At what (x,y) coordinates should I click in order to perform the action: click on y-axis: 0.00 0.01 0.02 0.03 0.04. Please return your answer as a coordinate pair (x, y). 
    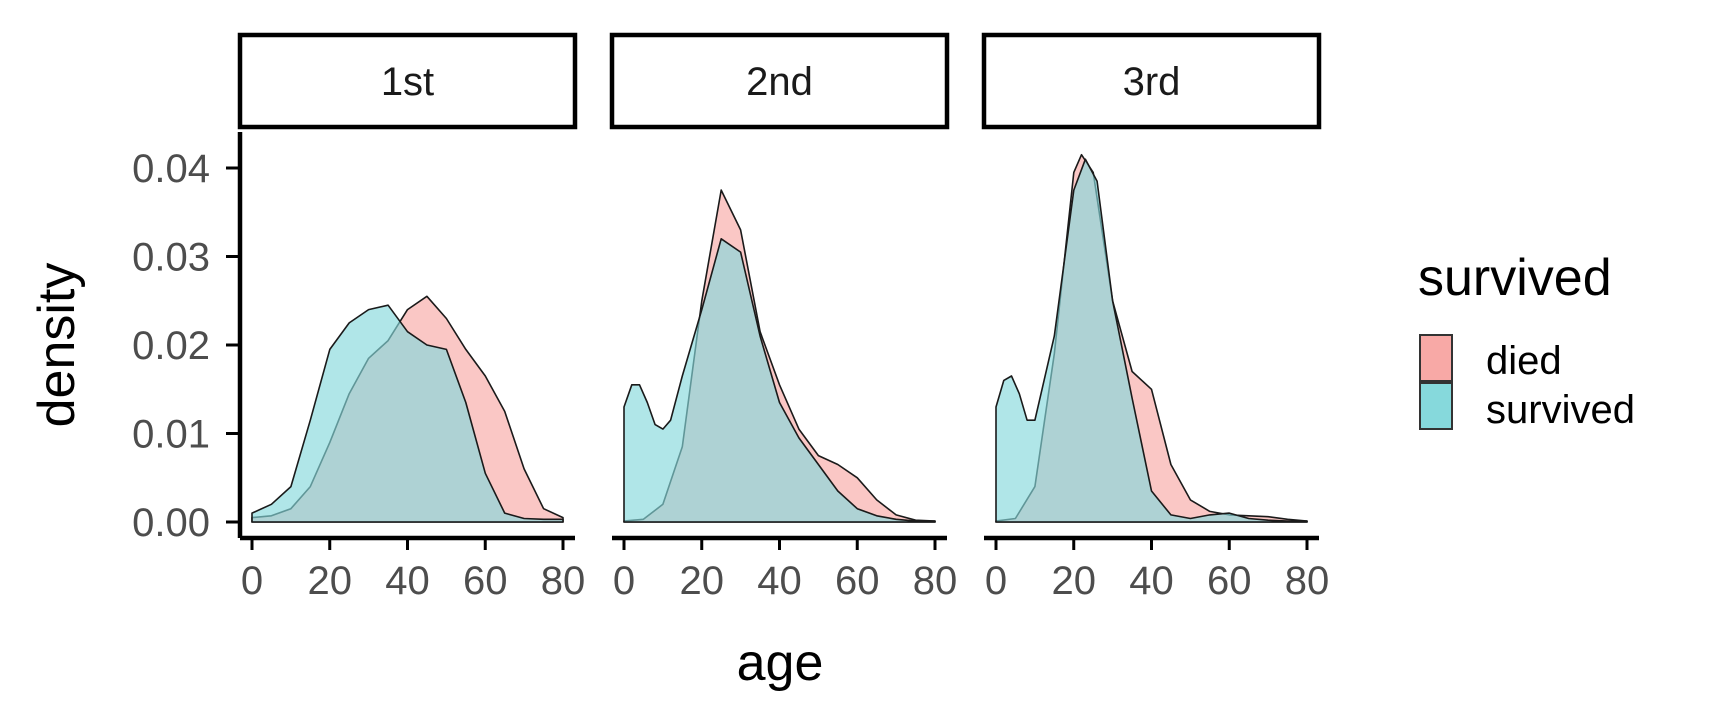
    Looking at the image, I should click on (187, 338).